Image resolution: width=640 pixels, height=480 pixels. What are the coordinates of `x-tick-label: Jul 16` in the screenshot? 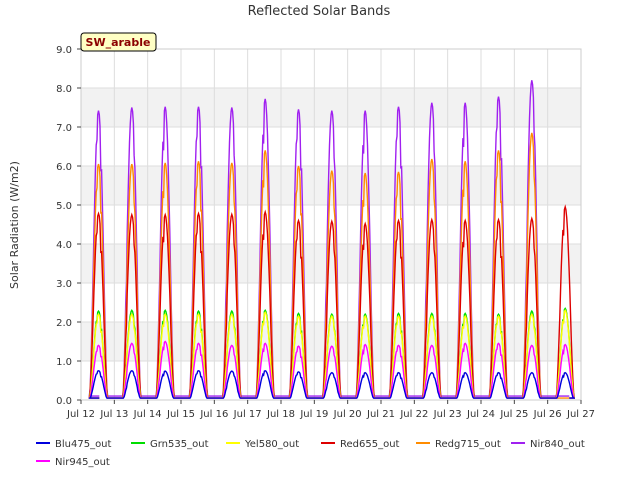 It's located at (213, 414).